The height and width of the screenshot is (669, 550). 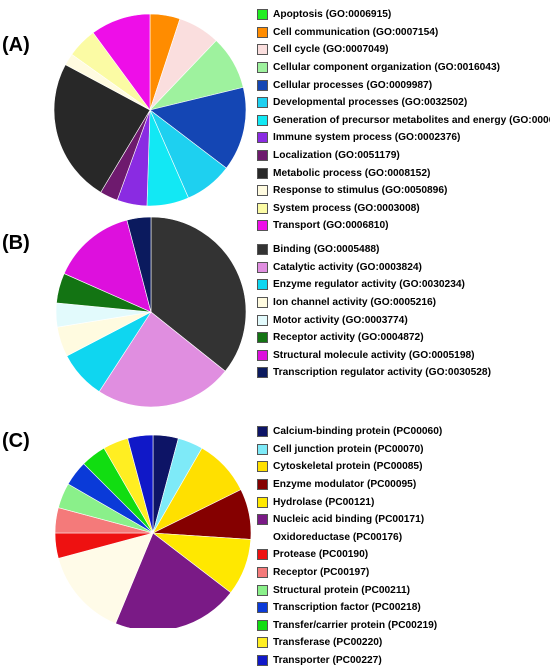 What do you see at coordinates (346, 208) in the screenshot?
I see `legend-label: System process (GO:0003008)` at bounding box center [346, 208].